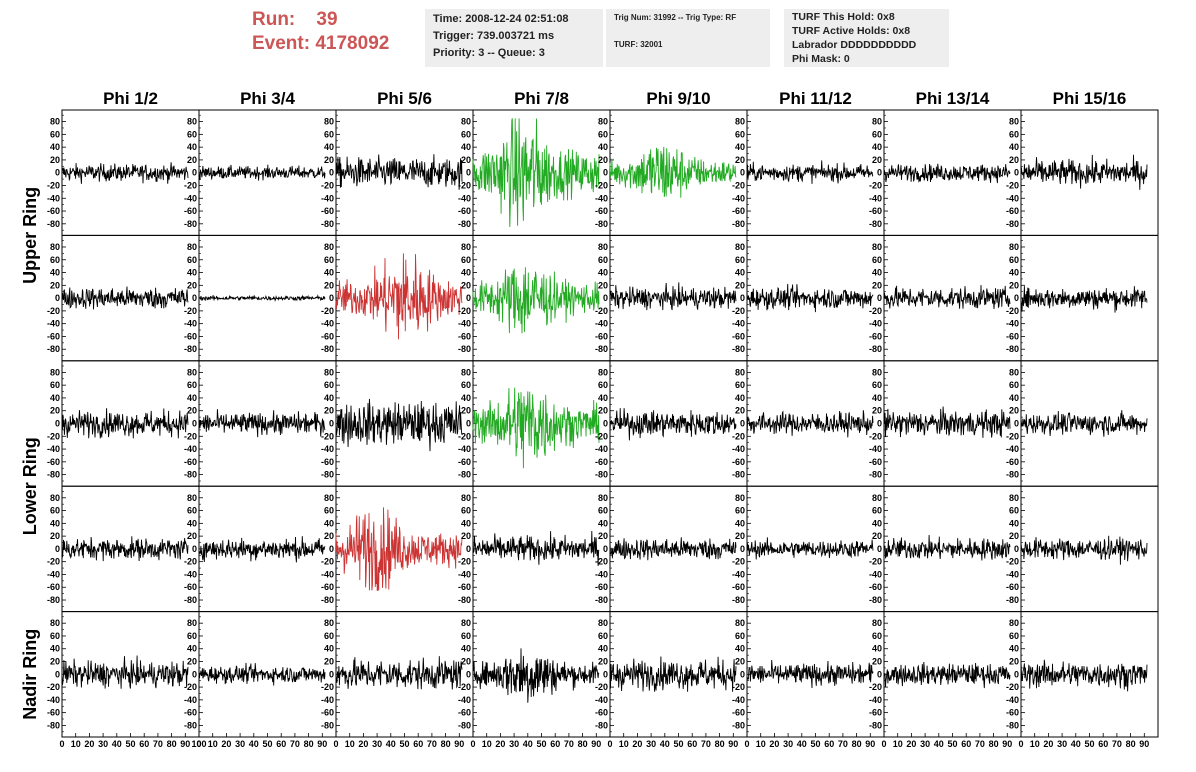  Describe the element at coordinates (130, 744) in the screenshot. I see `x-tick-label: 50` at that location.